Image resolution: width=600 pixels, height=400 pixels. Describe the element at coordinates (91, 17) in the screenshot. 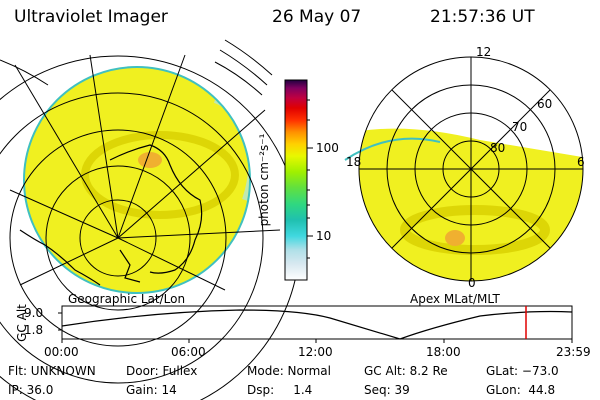

I see `instrument-title: Ultraviolet Imager` at that location.